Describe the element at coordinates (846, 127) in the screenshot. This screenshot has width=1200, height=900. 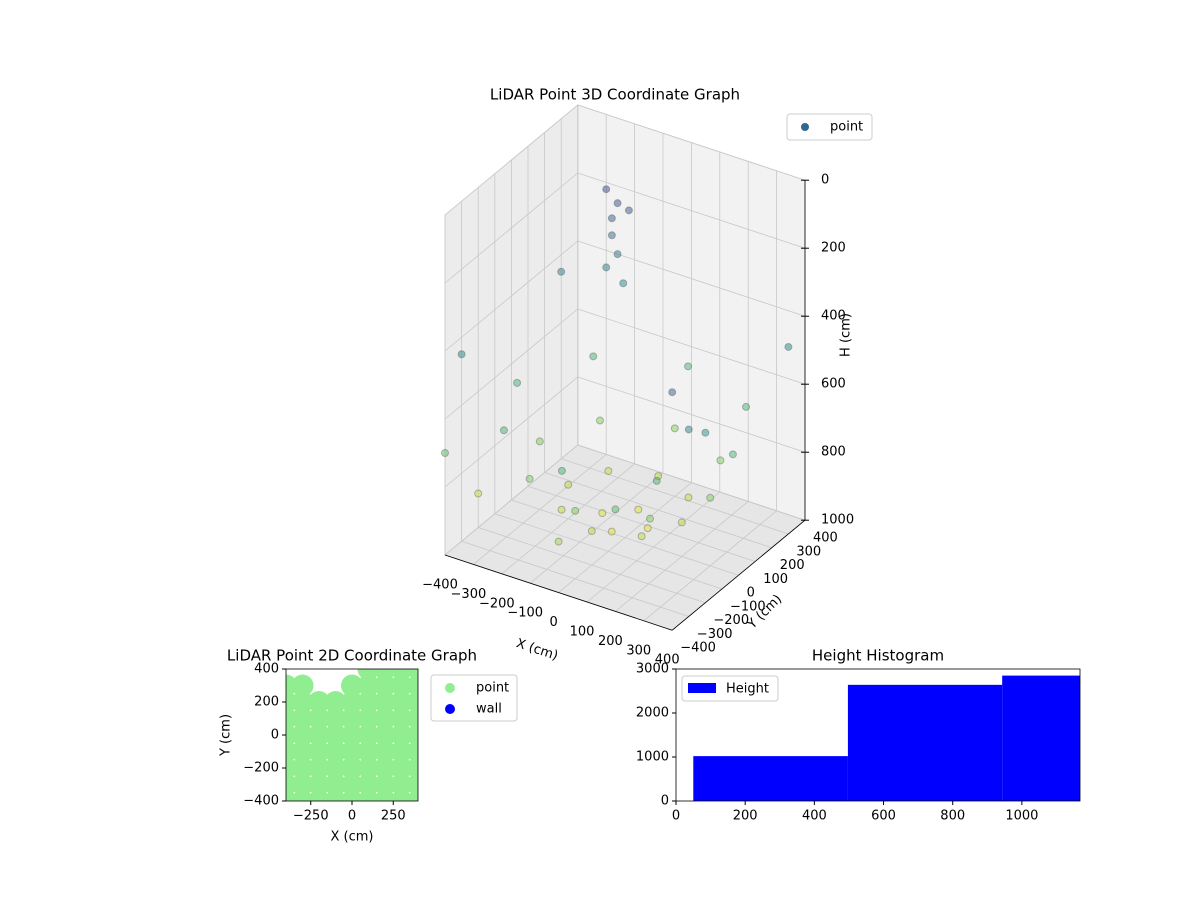
I see `legend-label: point` at that location.